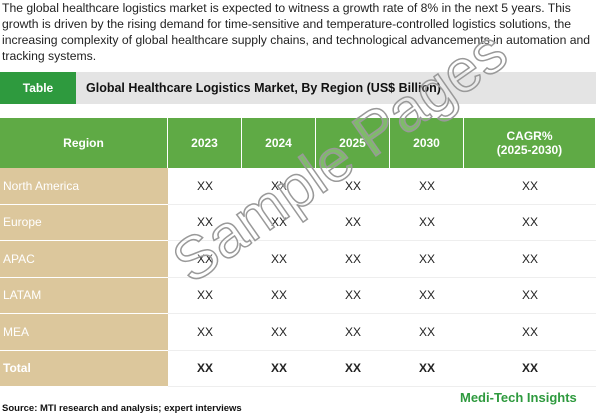 The width and height of the screenshot is (602, 416). I want to click on table-tab: Table, so click(38, 88).